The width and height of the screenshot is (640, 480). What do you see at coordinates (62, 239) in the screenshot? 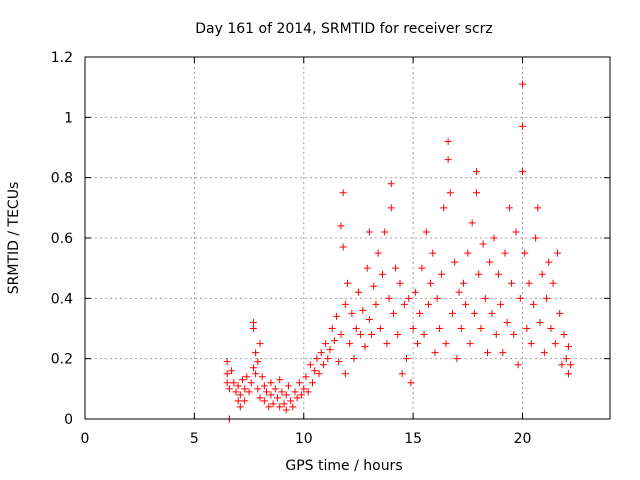
I see `y-tick-label: 0.6` at bounding box center [62, 239].